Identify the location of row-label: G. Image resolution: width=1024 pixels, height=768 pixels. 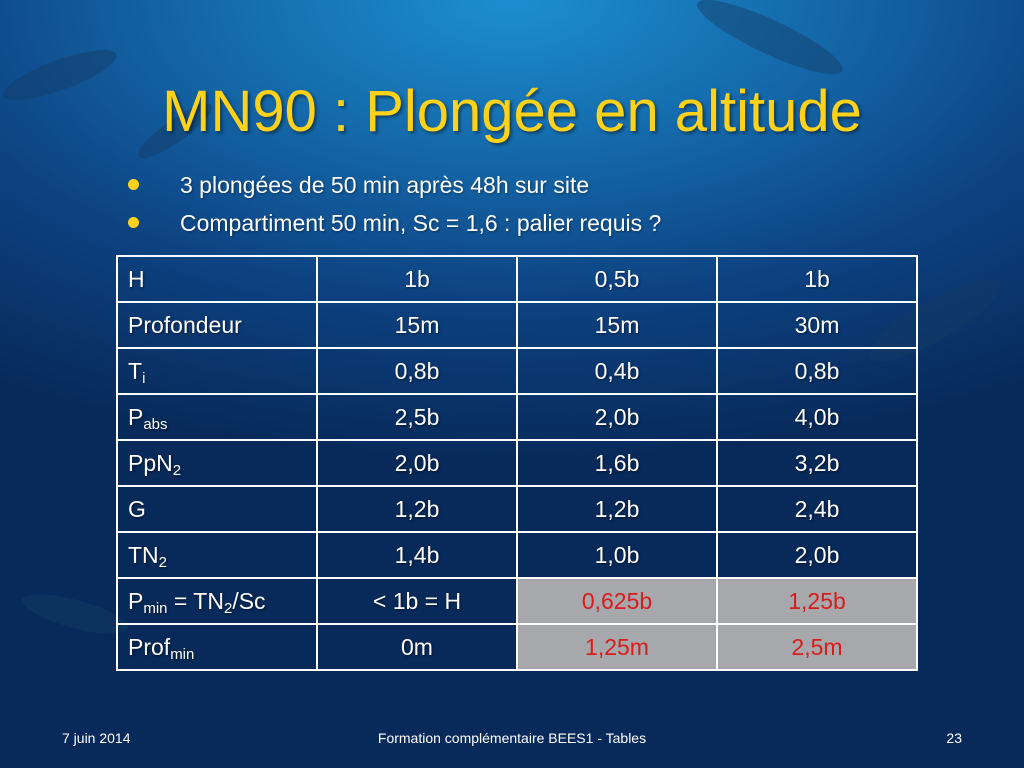
(217, 509).